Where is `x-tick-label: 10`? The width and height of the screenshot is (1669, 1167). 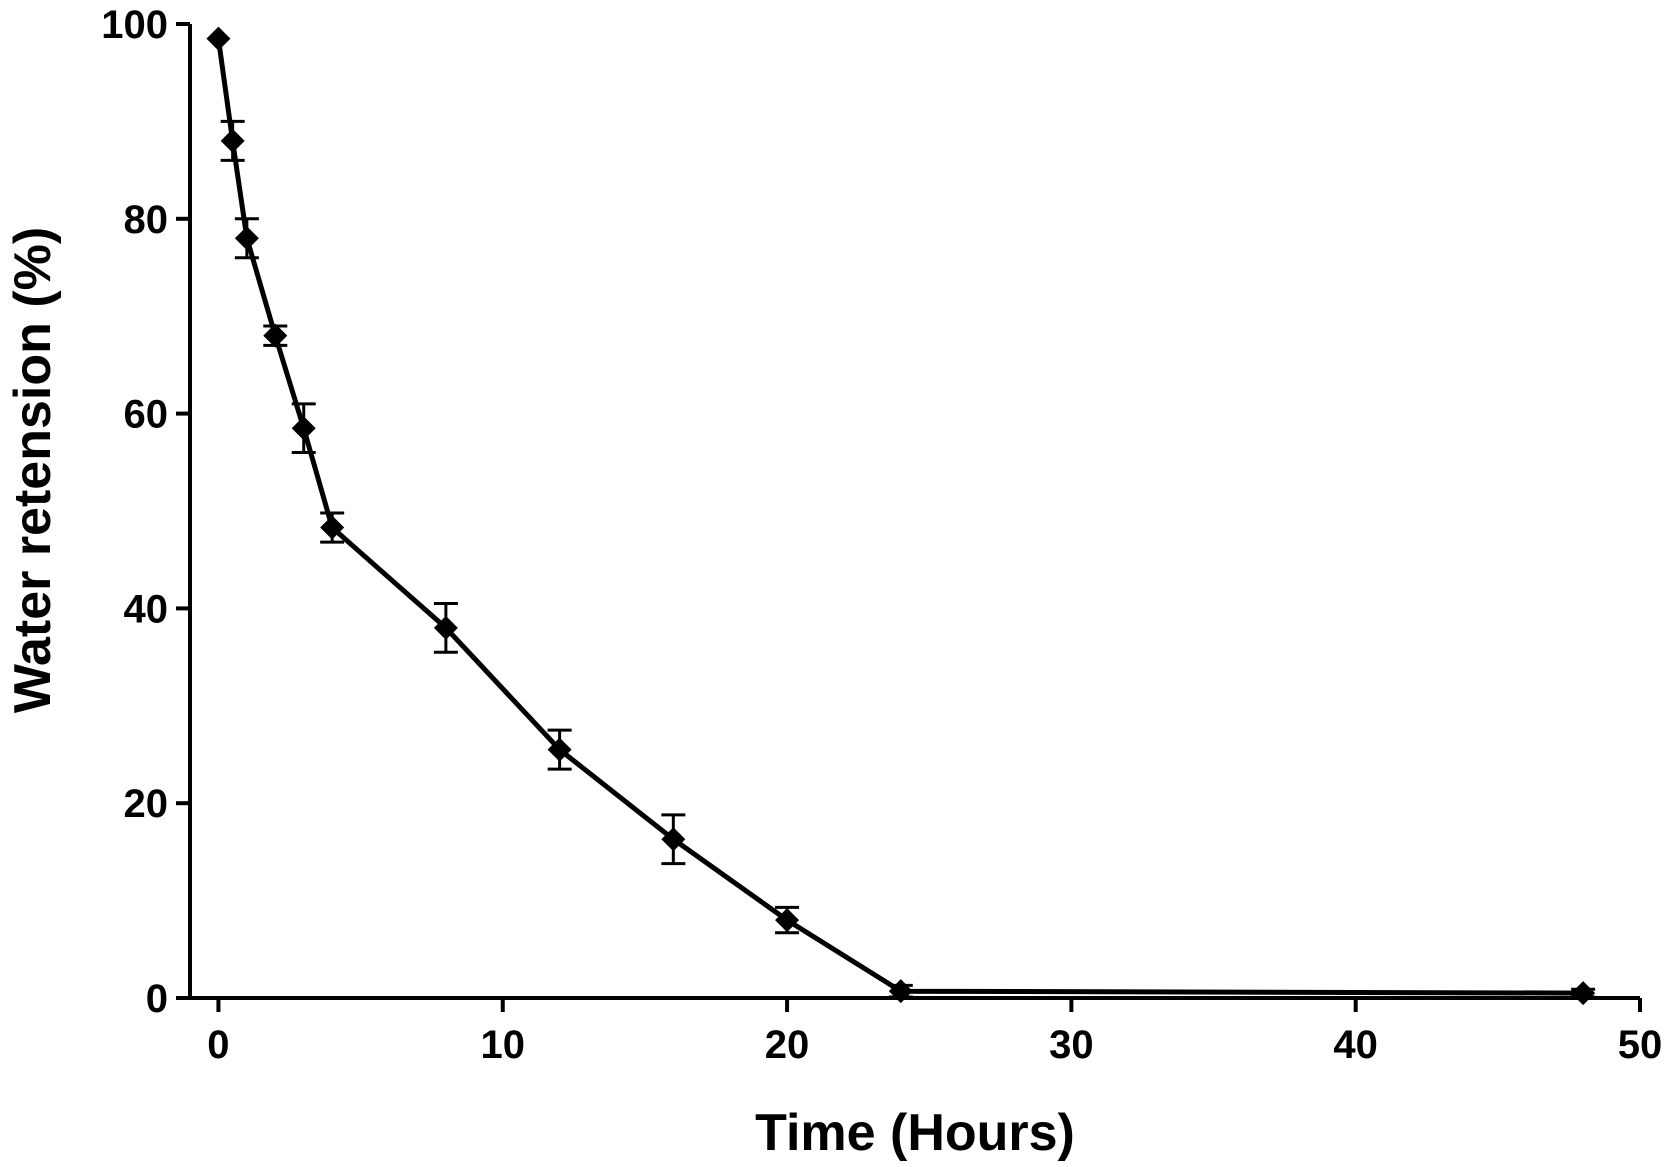 x-tick-label: 10 is located at coordinates (502, 1045).